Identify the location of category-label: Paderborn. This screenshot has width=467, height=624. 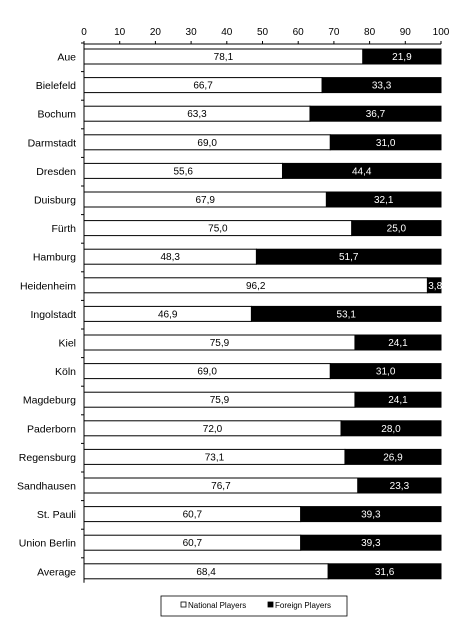
(51, 429).